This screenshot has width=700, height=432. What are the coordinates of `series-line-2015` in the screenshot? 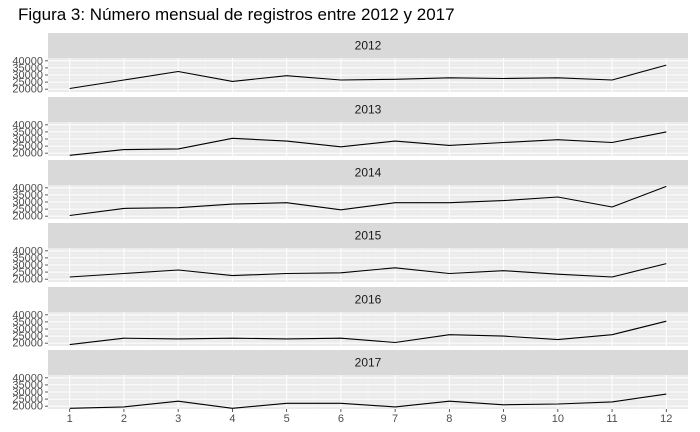 It's located at (368, 270).